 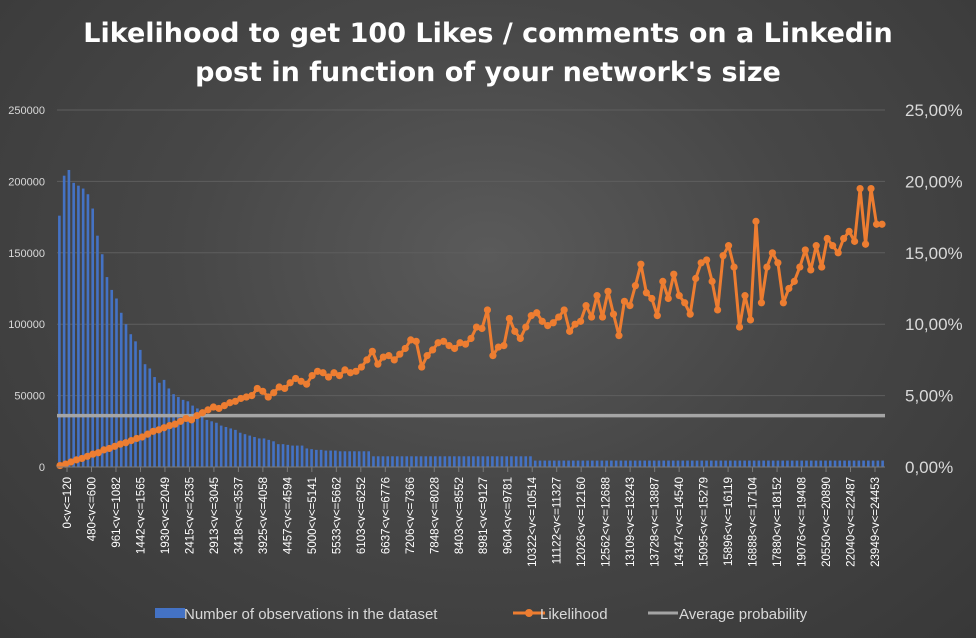 What do you see at coordinates (313, 515) in the screenshot?
I see `x-tick-label: 5000<v<=5141` at bounding box center [313, 515].